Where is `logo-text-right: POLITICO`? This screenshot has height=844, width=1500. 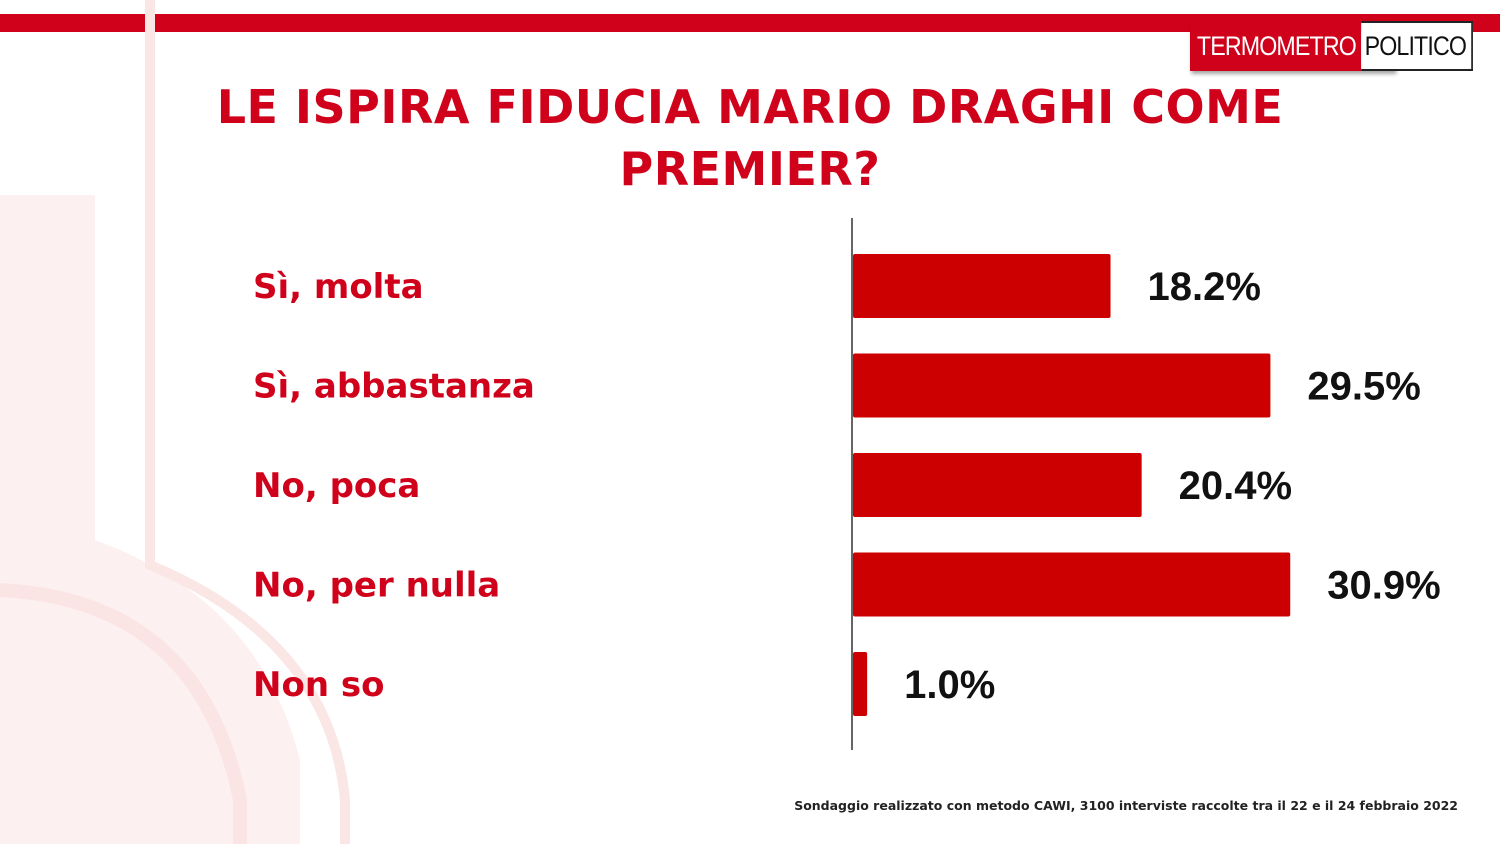 logo-text-right: POLITICO is located at coordinates (1417, 46).